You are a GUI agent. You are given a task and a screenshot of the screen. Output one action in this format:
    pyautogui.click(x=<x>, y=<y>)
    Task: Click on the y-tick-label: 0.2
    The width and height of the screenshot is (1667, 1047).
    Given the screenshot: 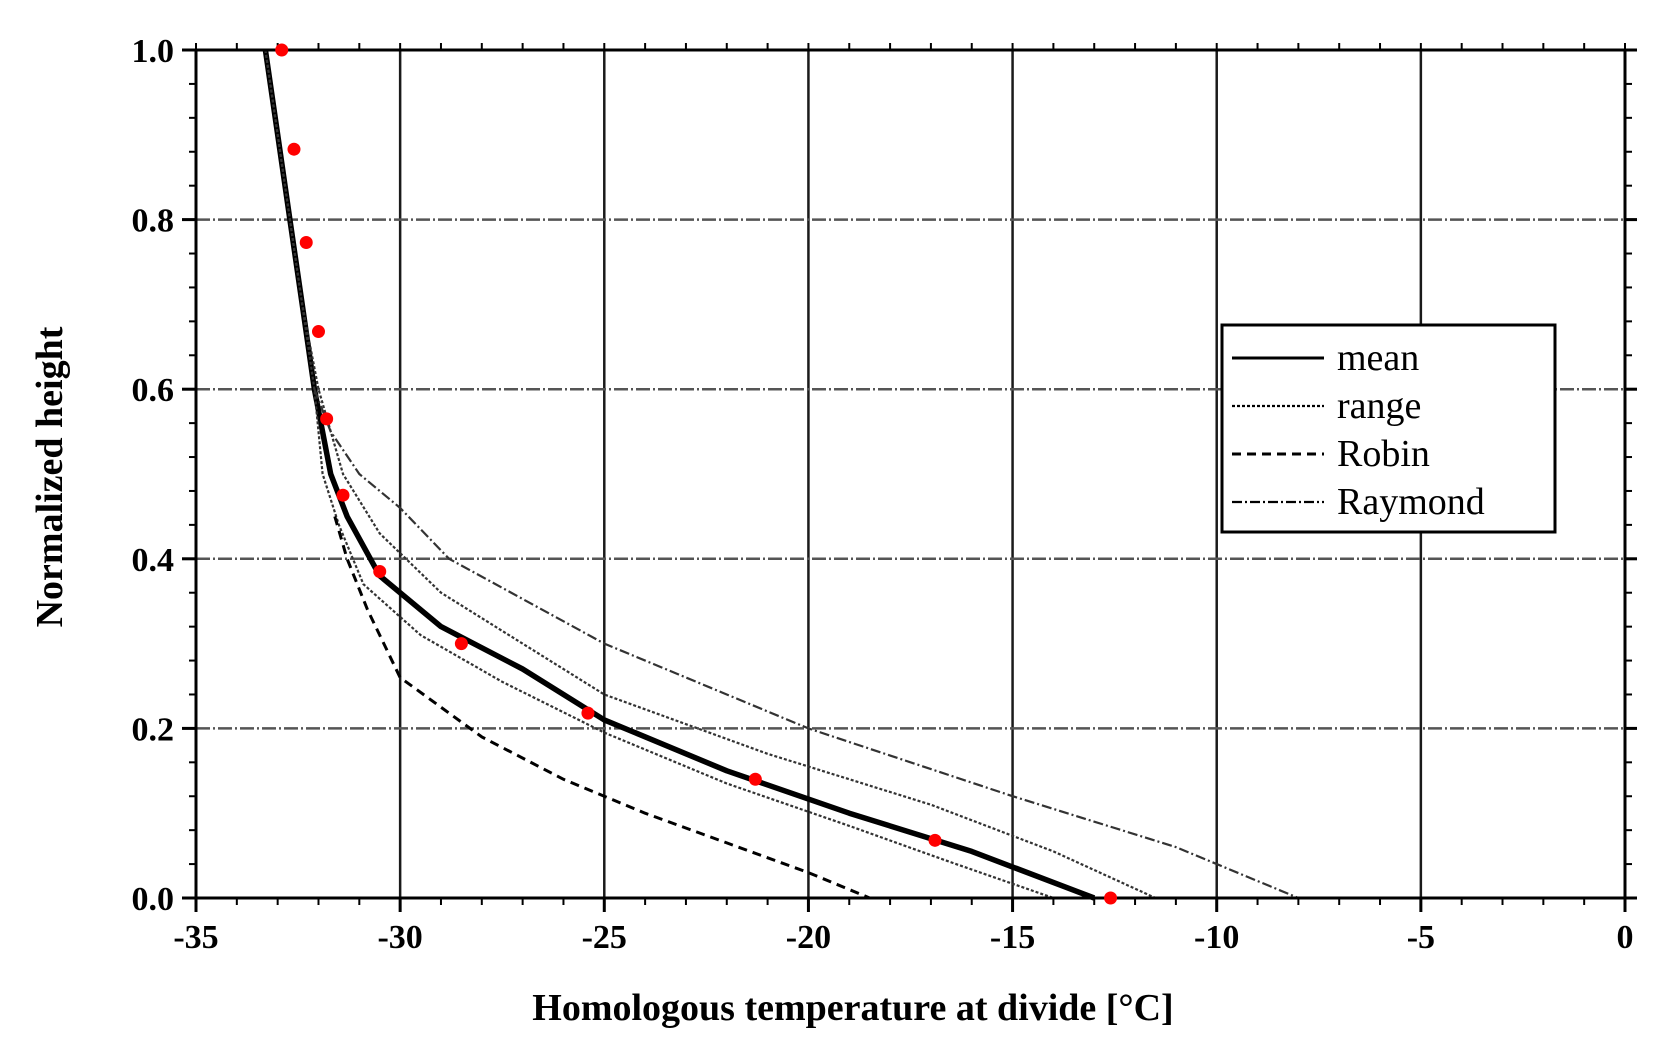 What is the action you would take?
    pyautogui.click(x=153, y=729)
    